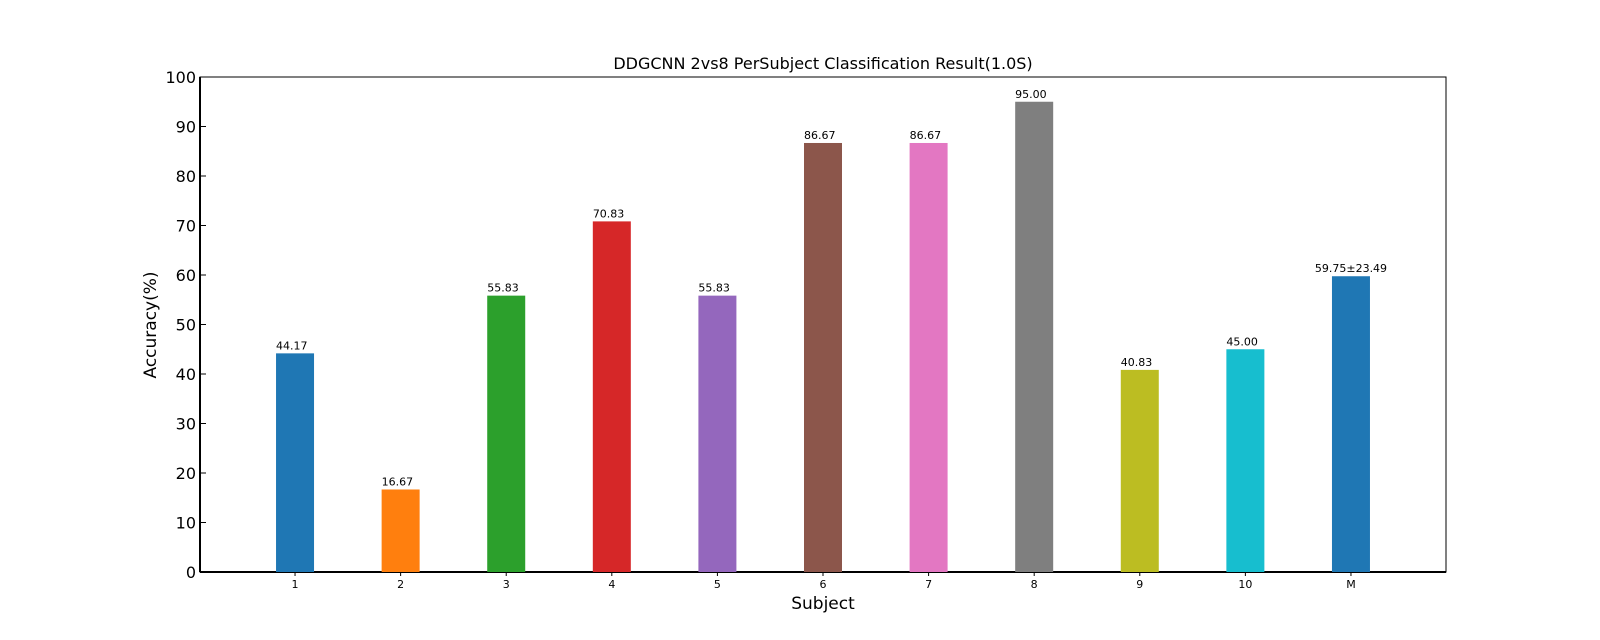 The height and width of the screenshot is (640, 1600). Describe the element at coordinates (1351, 268) in the screenshot. I see `data-label-subject-M: 59.75±23.49` at that location.